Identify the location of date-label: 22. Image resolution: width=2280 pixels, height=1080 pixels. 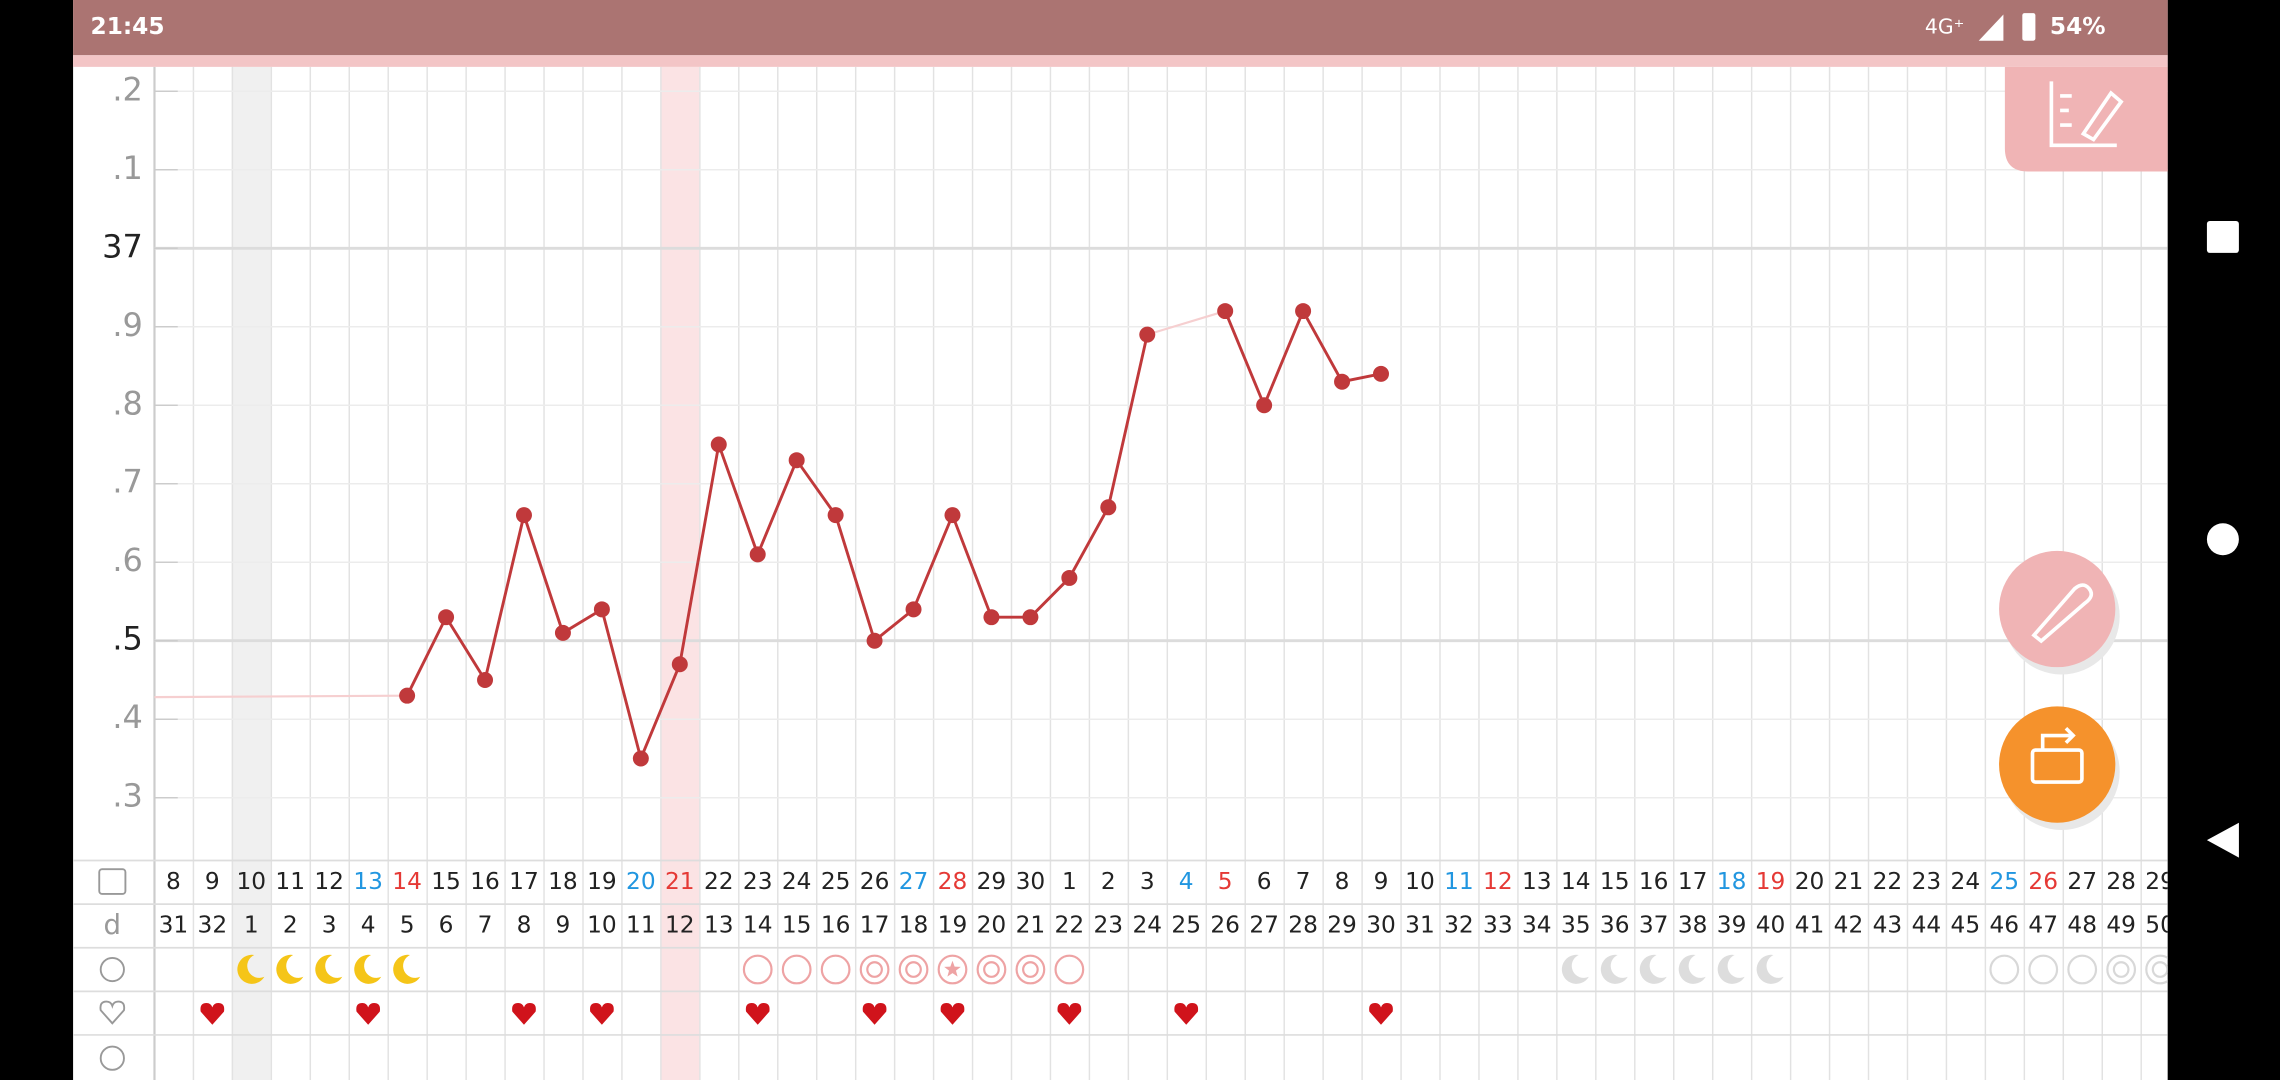
(1888, 881).